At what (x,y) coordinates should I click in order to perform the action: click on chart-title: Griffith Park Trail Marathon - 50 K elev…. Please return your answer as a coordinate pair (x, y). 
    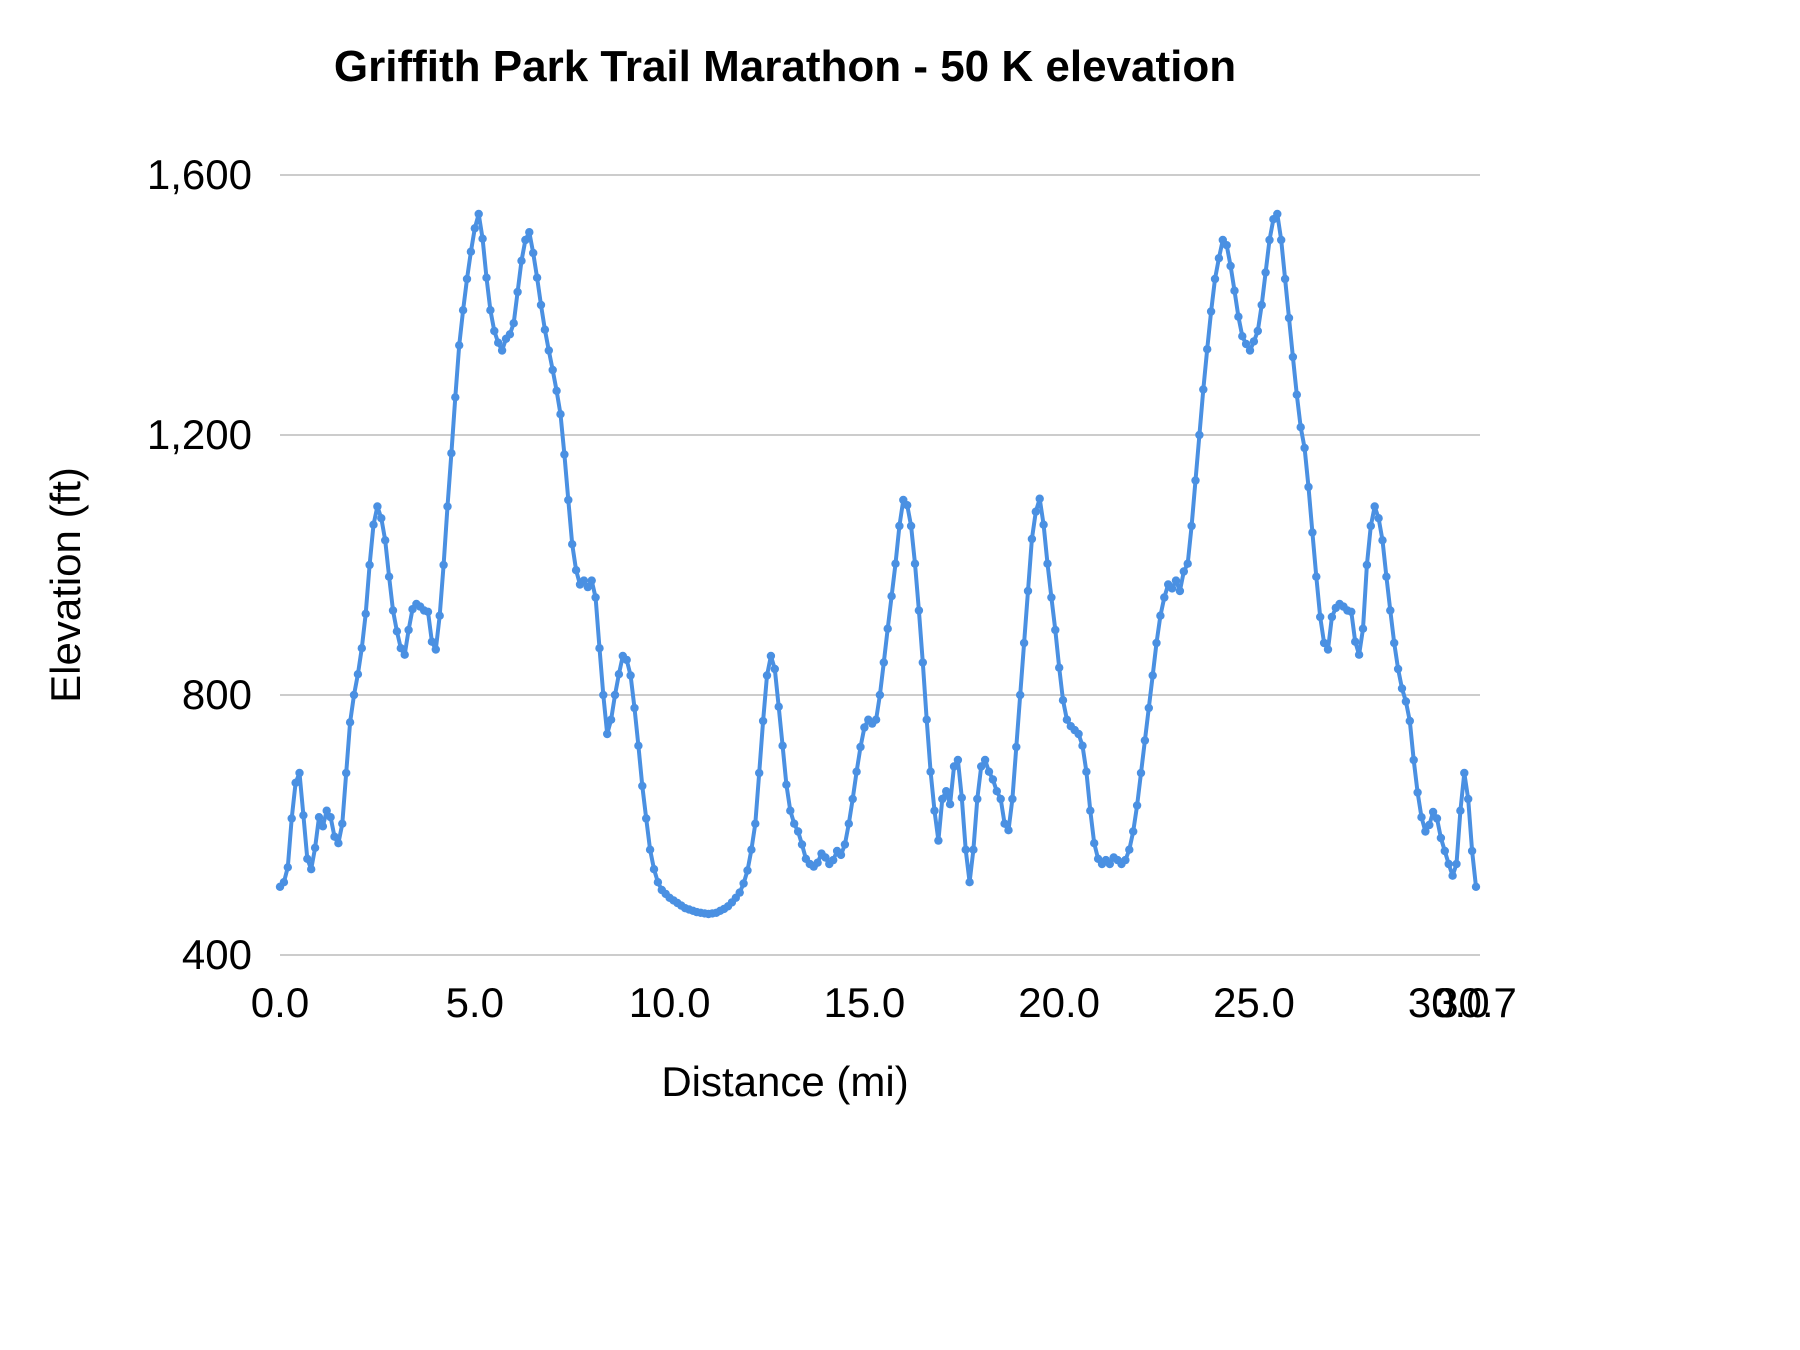
    Looking at the image, I should click on (785, 66).